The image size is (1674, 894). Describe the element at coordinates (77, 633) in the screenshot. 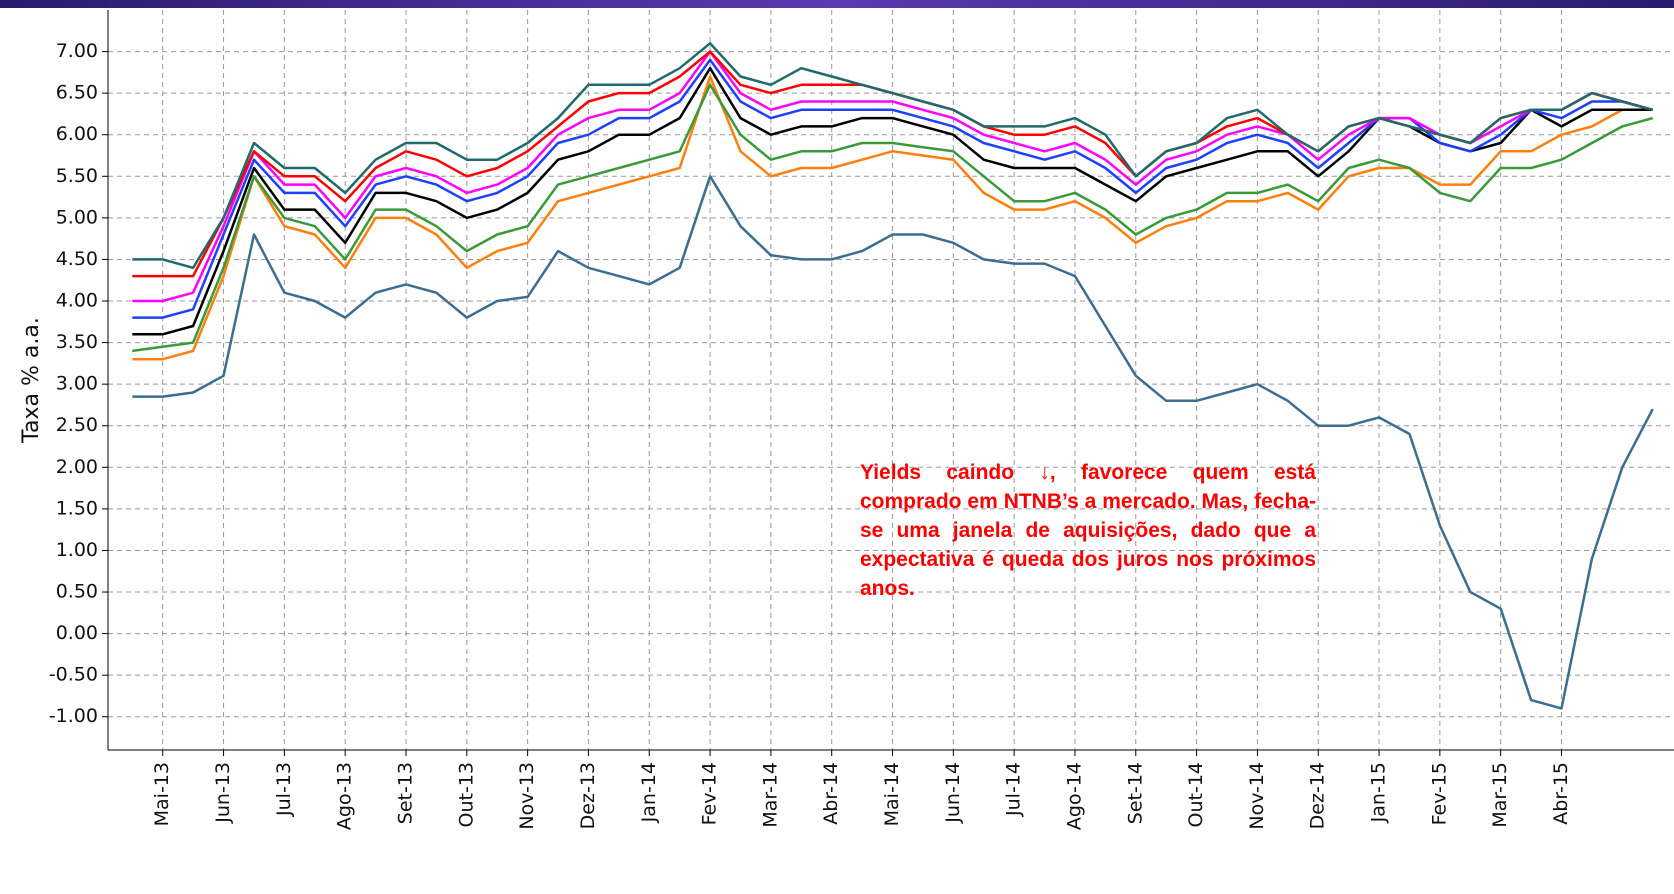

I see `y-tick-label: 0.00` at that location.